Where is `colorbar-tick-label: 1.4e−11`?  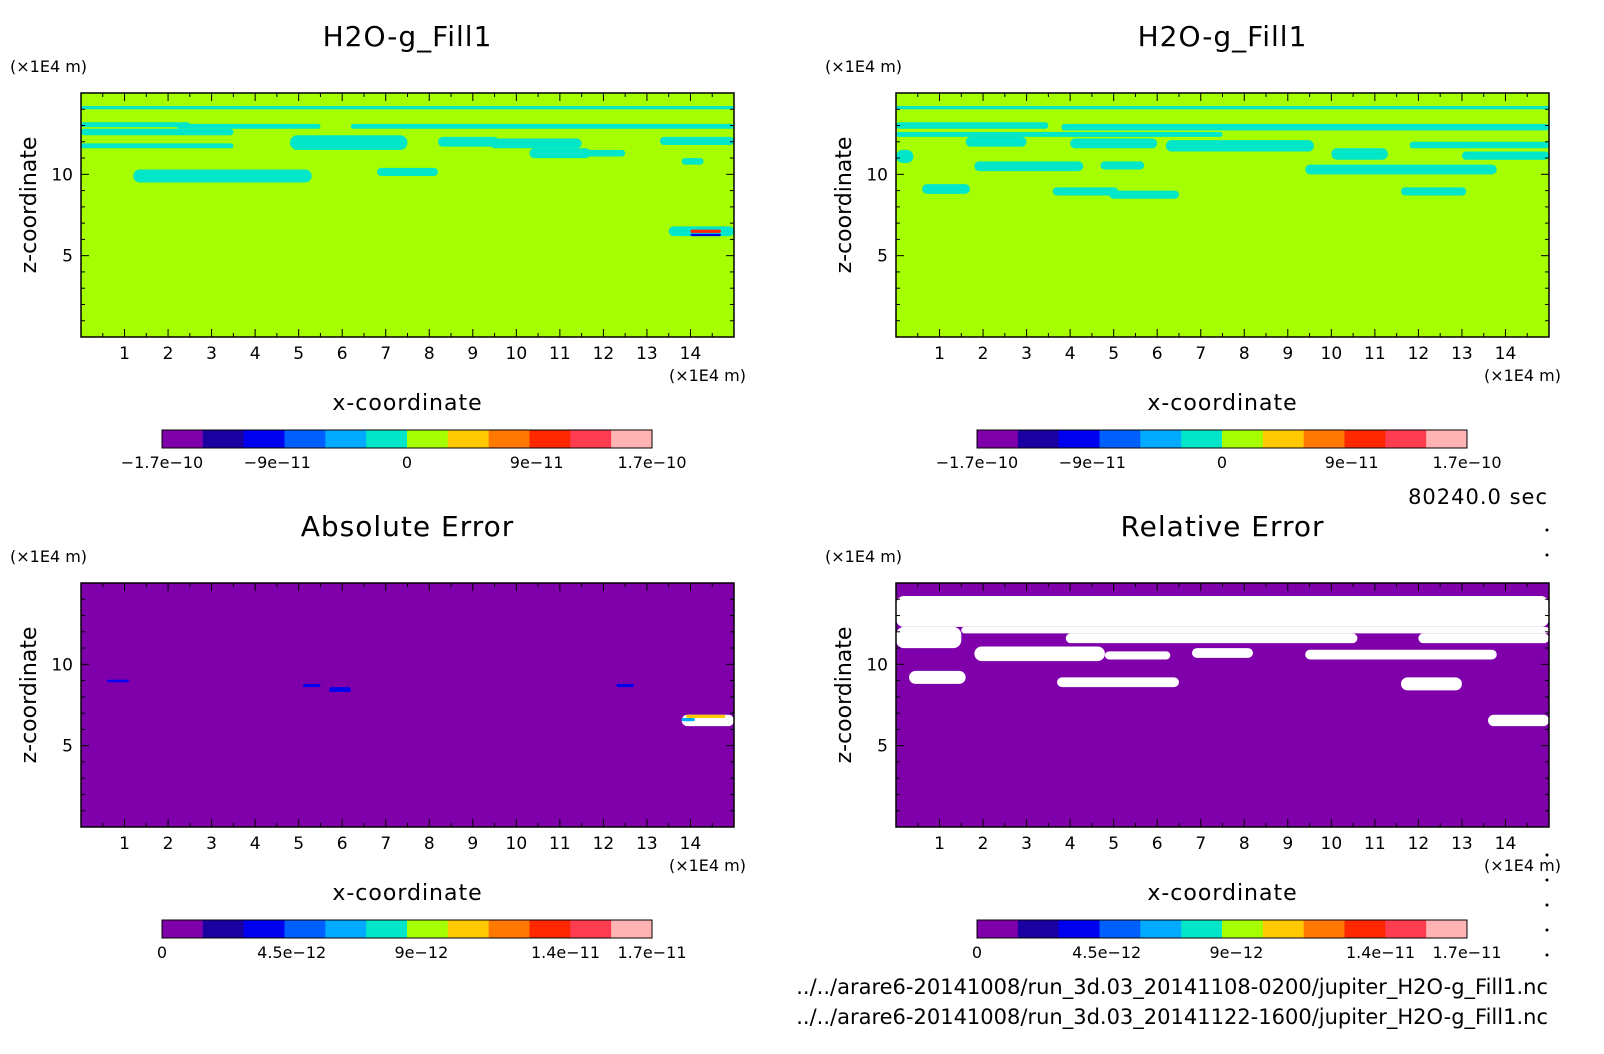 colorbar-tick-label: 1.4e−11 is located at coordinates (565, 952).